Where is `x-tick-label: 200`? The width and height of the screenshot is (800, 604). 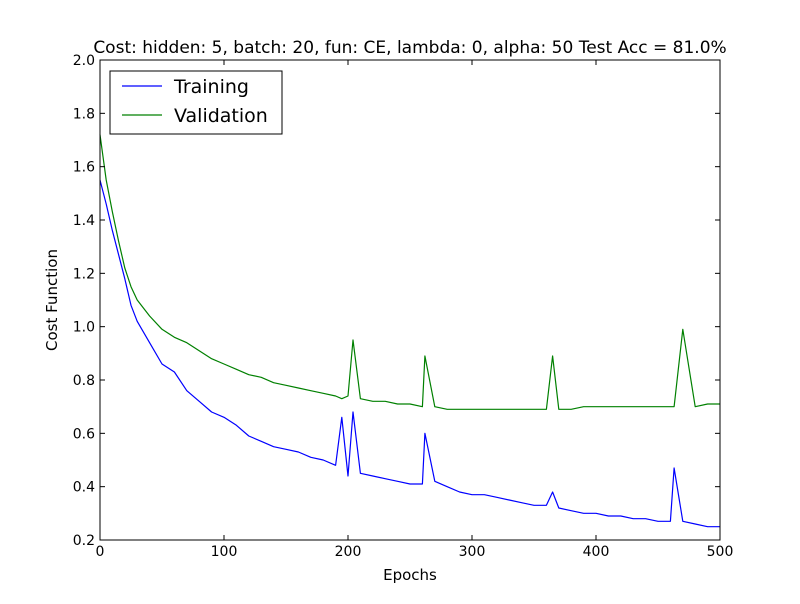 x-tick-label: 200 is located at coordinates (348, 552).